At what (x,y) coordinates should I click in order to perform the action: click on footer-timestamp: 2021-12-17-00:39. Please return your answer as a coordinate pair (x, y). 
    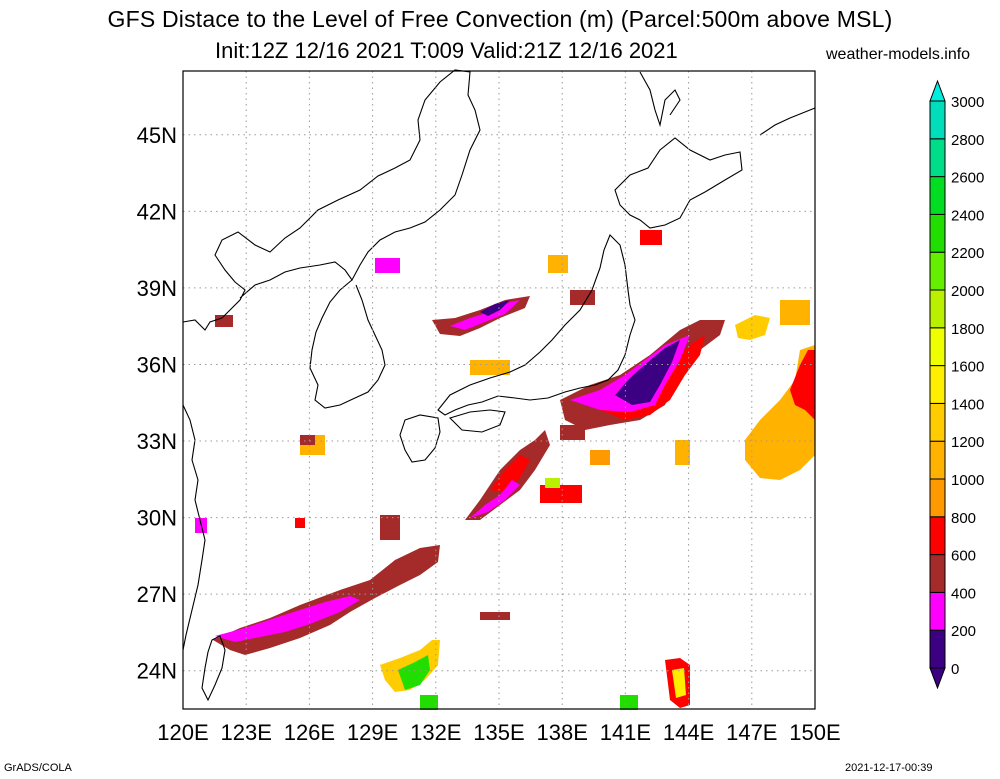
    Looking at the image, I should click on (889, 768).